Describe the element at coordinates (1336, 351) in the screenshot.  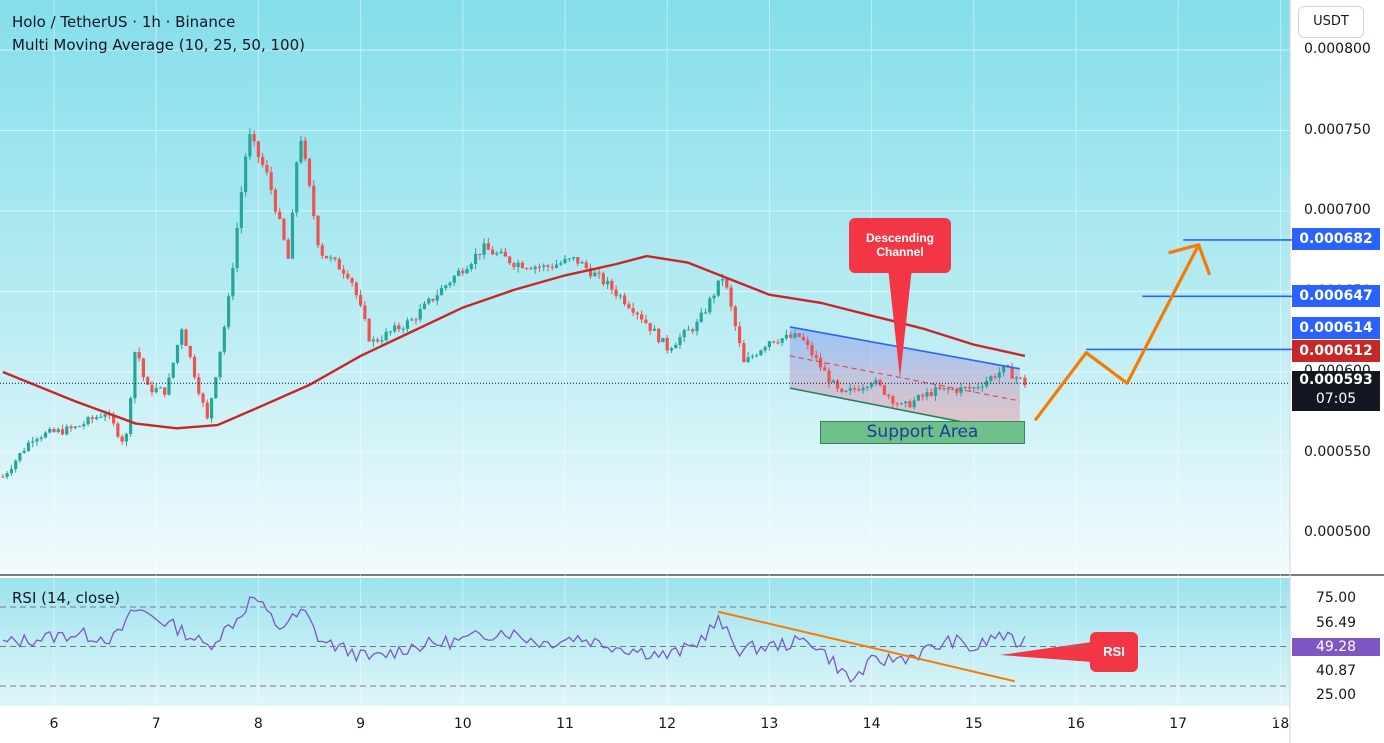
I see `ma-price-tag: 0.000612` at that location.